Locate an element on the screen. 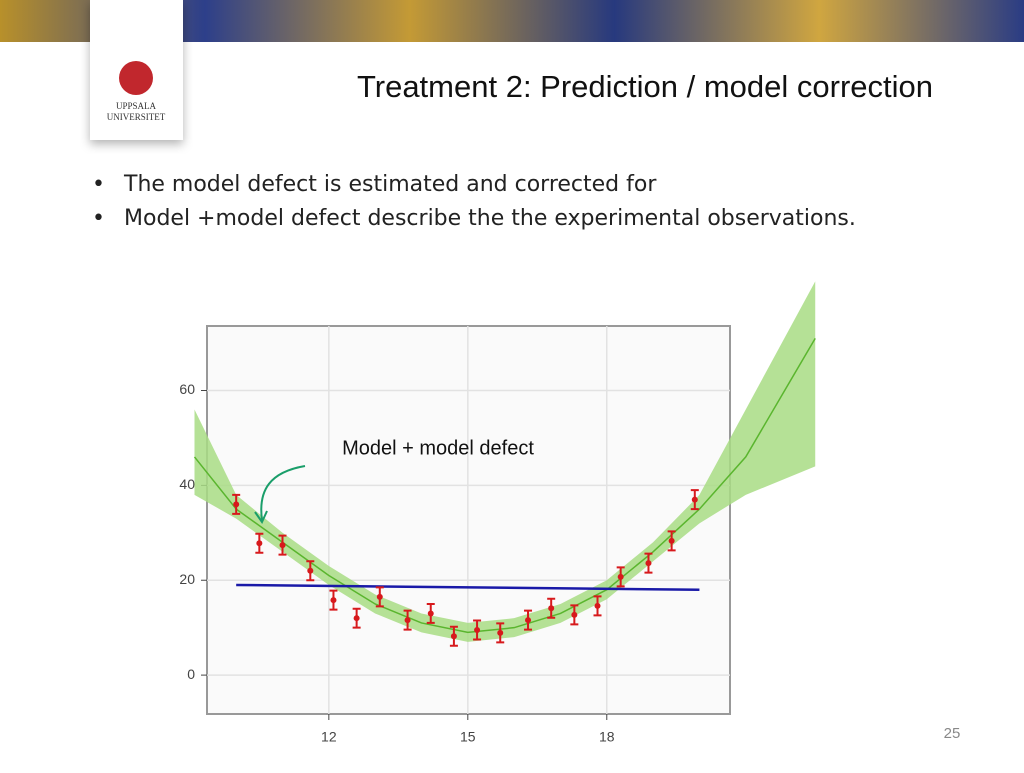 The image size is (1024, 773). x-tick-label: 15 is located at coordinates (468, 737).